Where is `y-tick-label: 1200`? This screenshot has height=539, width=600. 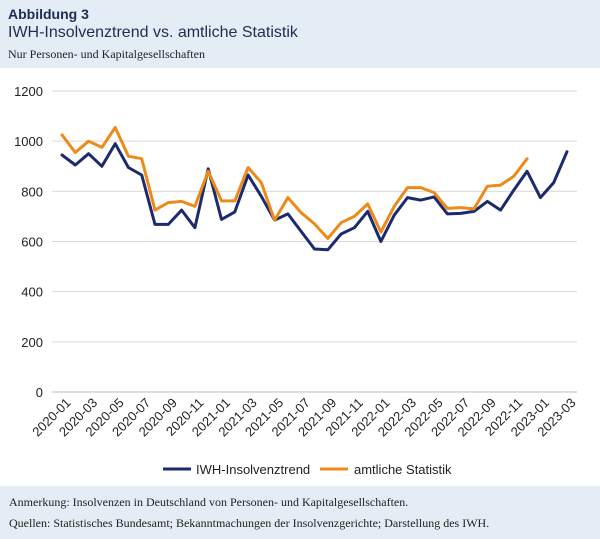
y-tick-label: 1200 is located at coordinates (28, 91).